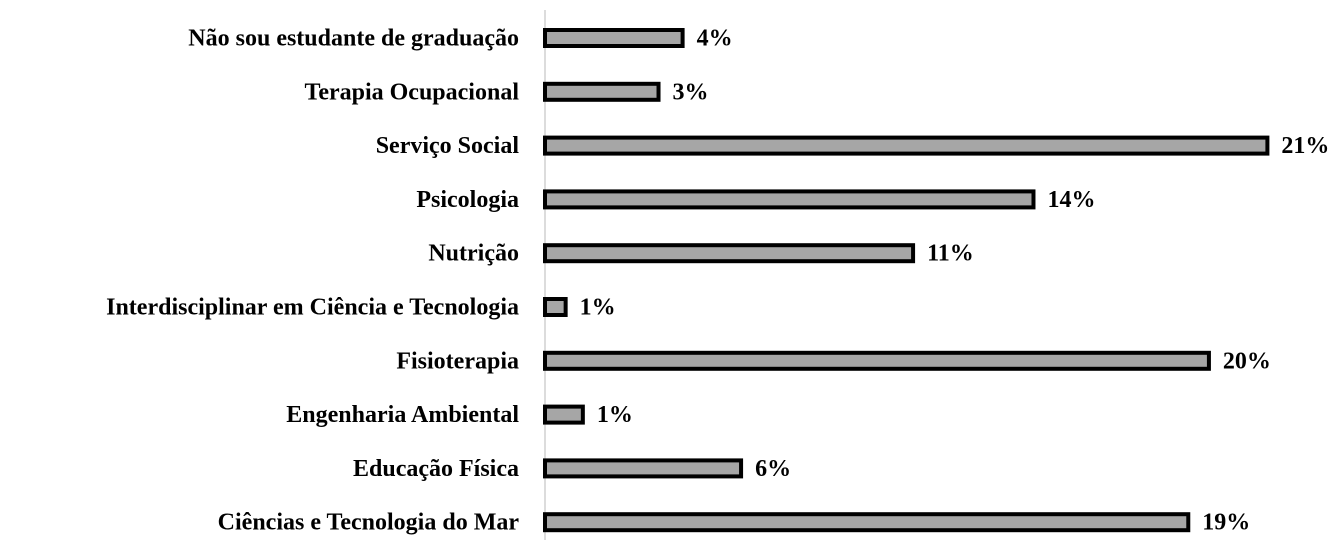 The height and width of the screenshot is (540, 1342). What do you see at coordinates (402, 415) in the screenshot?
I see `category-label: Engenharia Ambiental` at bounding box center [402, 415].